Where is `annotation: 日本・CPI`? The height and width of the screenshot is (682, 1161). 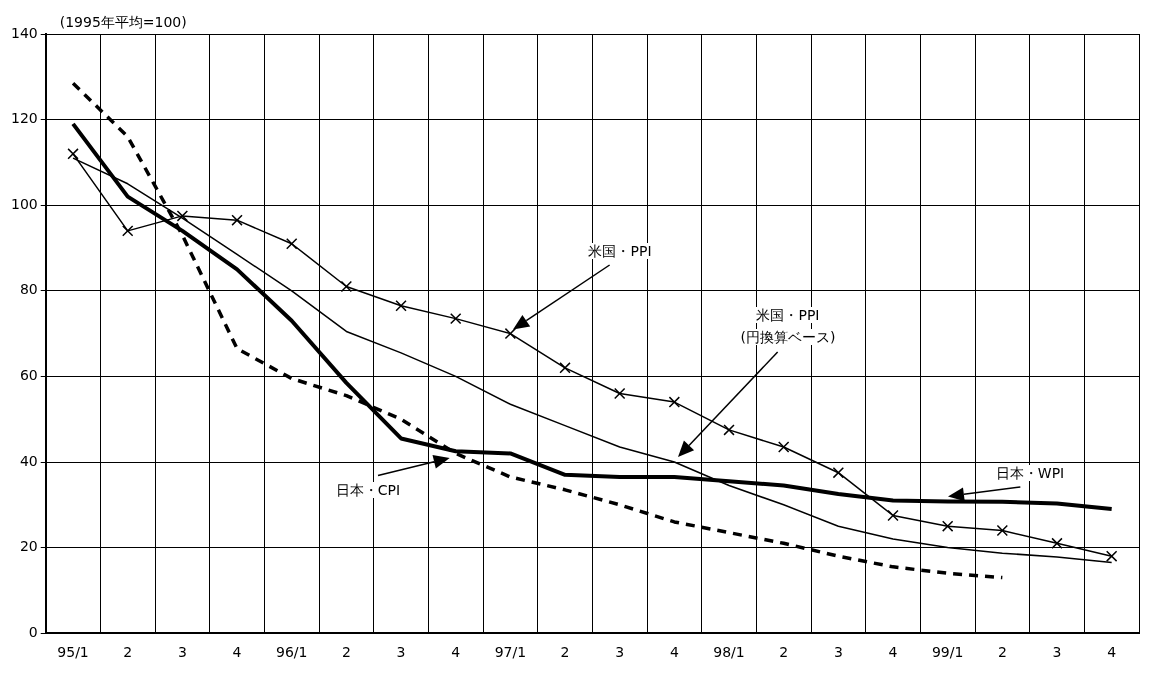 annotation: 日本・CPI is located at coordinates (368, 490).